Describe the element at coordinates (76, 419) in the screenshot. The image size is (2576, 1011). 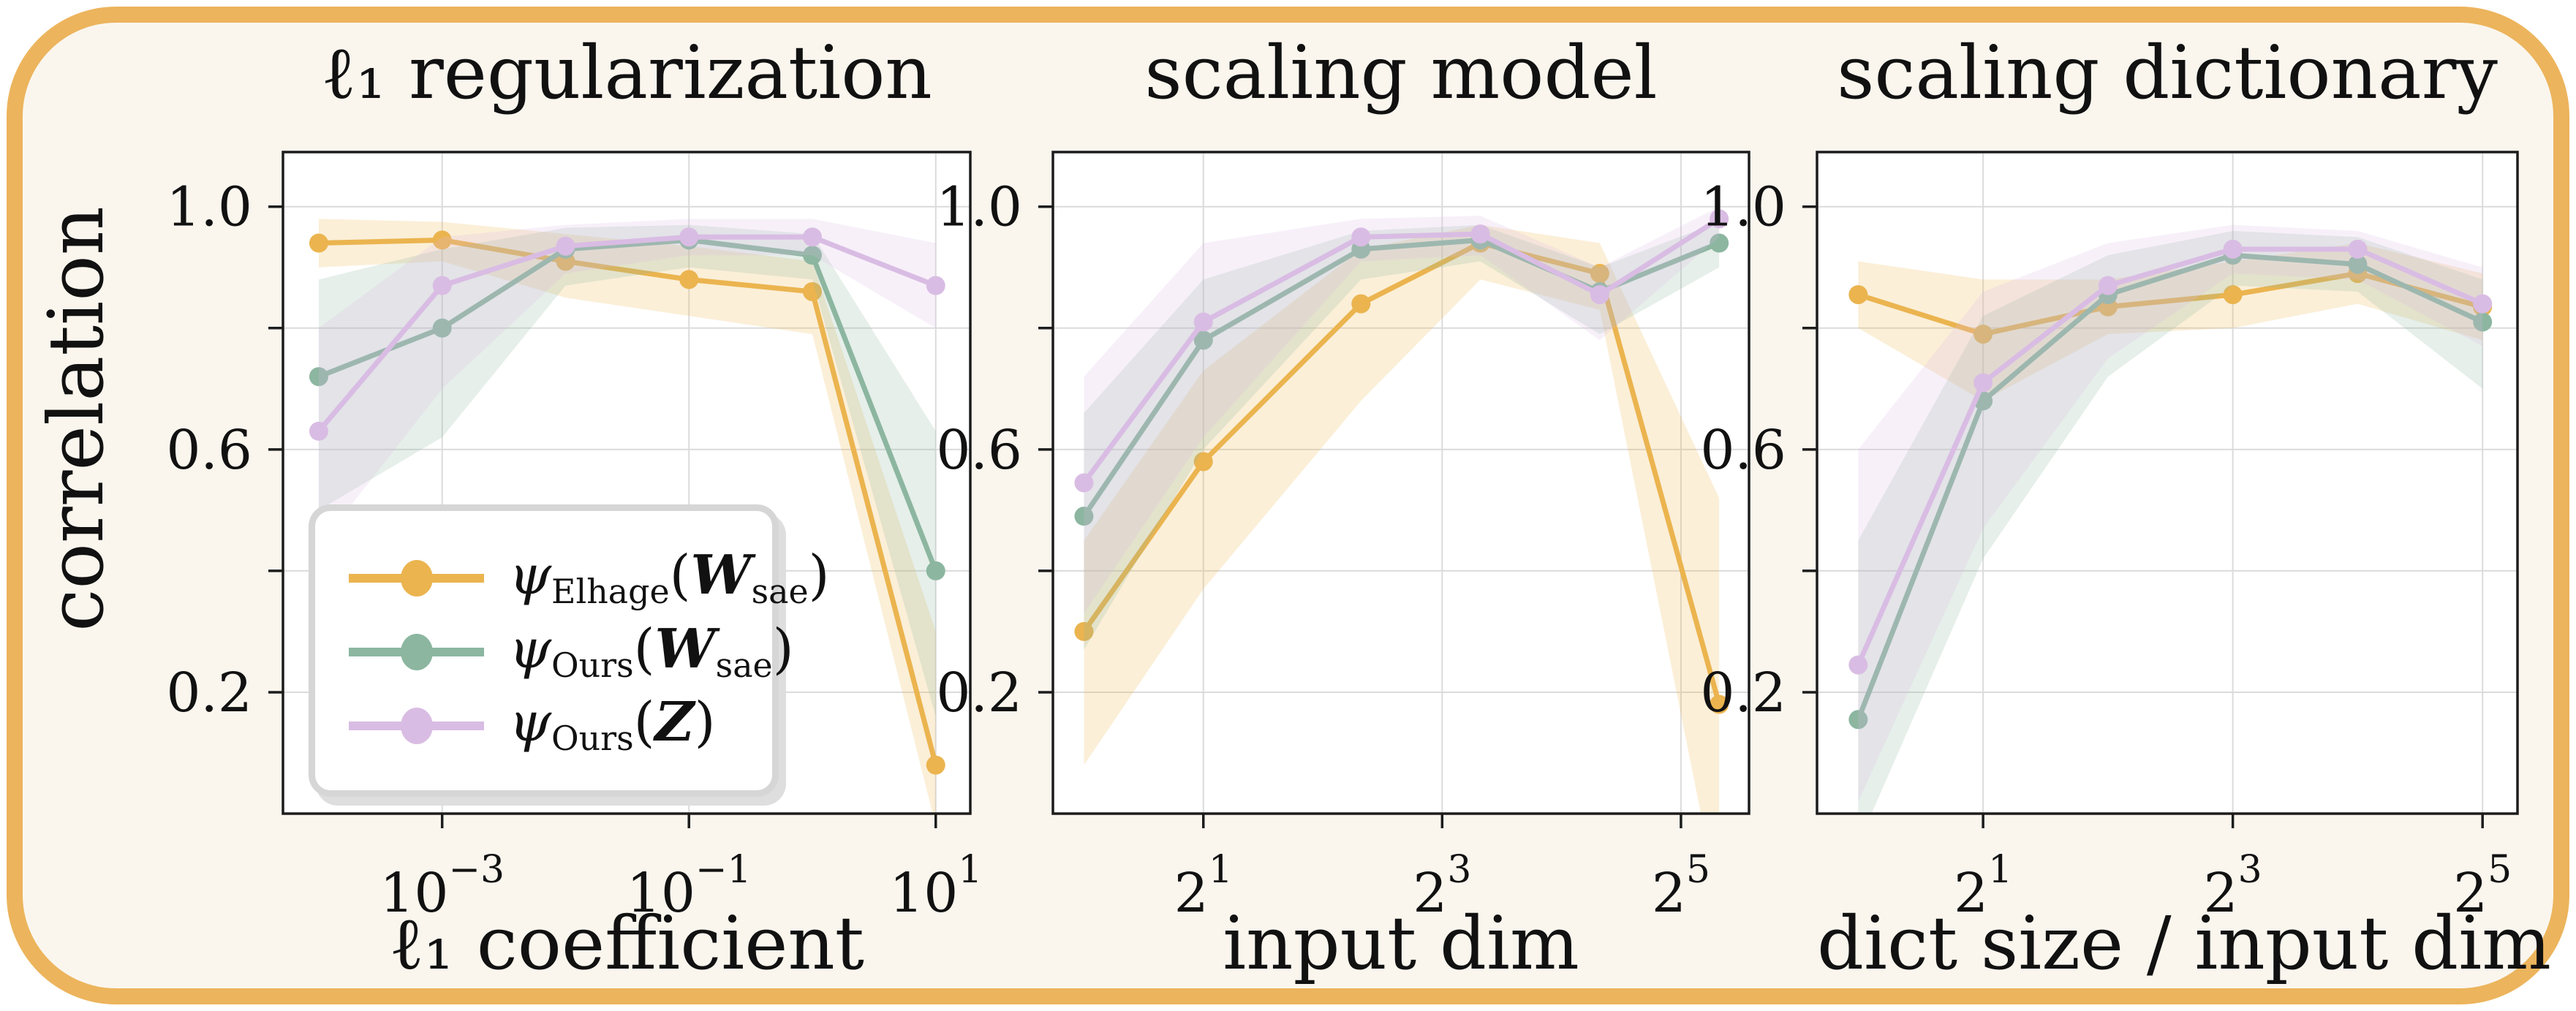
I see `y-axis-label: correlation` at that location.